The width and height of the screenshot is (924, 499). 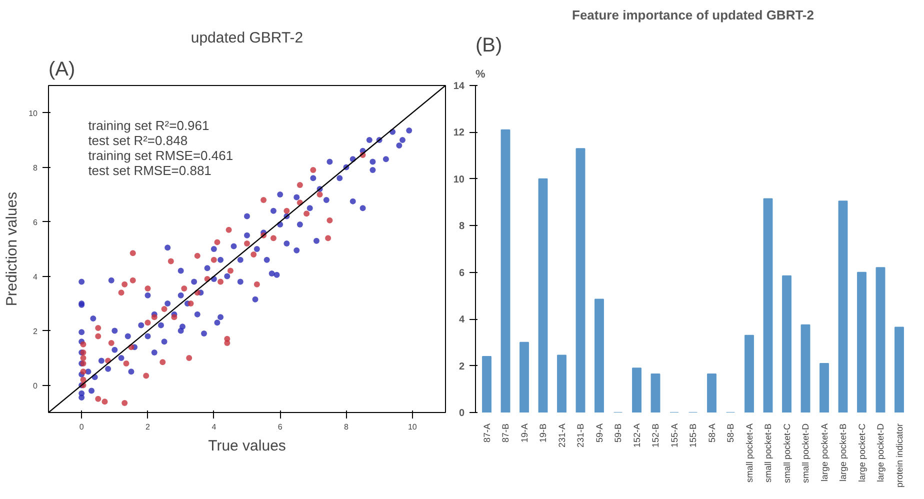 I want to click on x-axis-title: True values, so click(x=247, y=446).